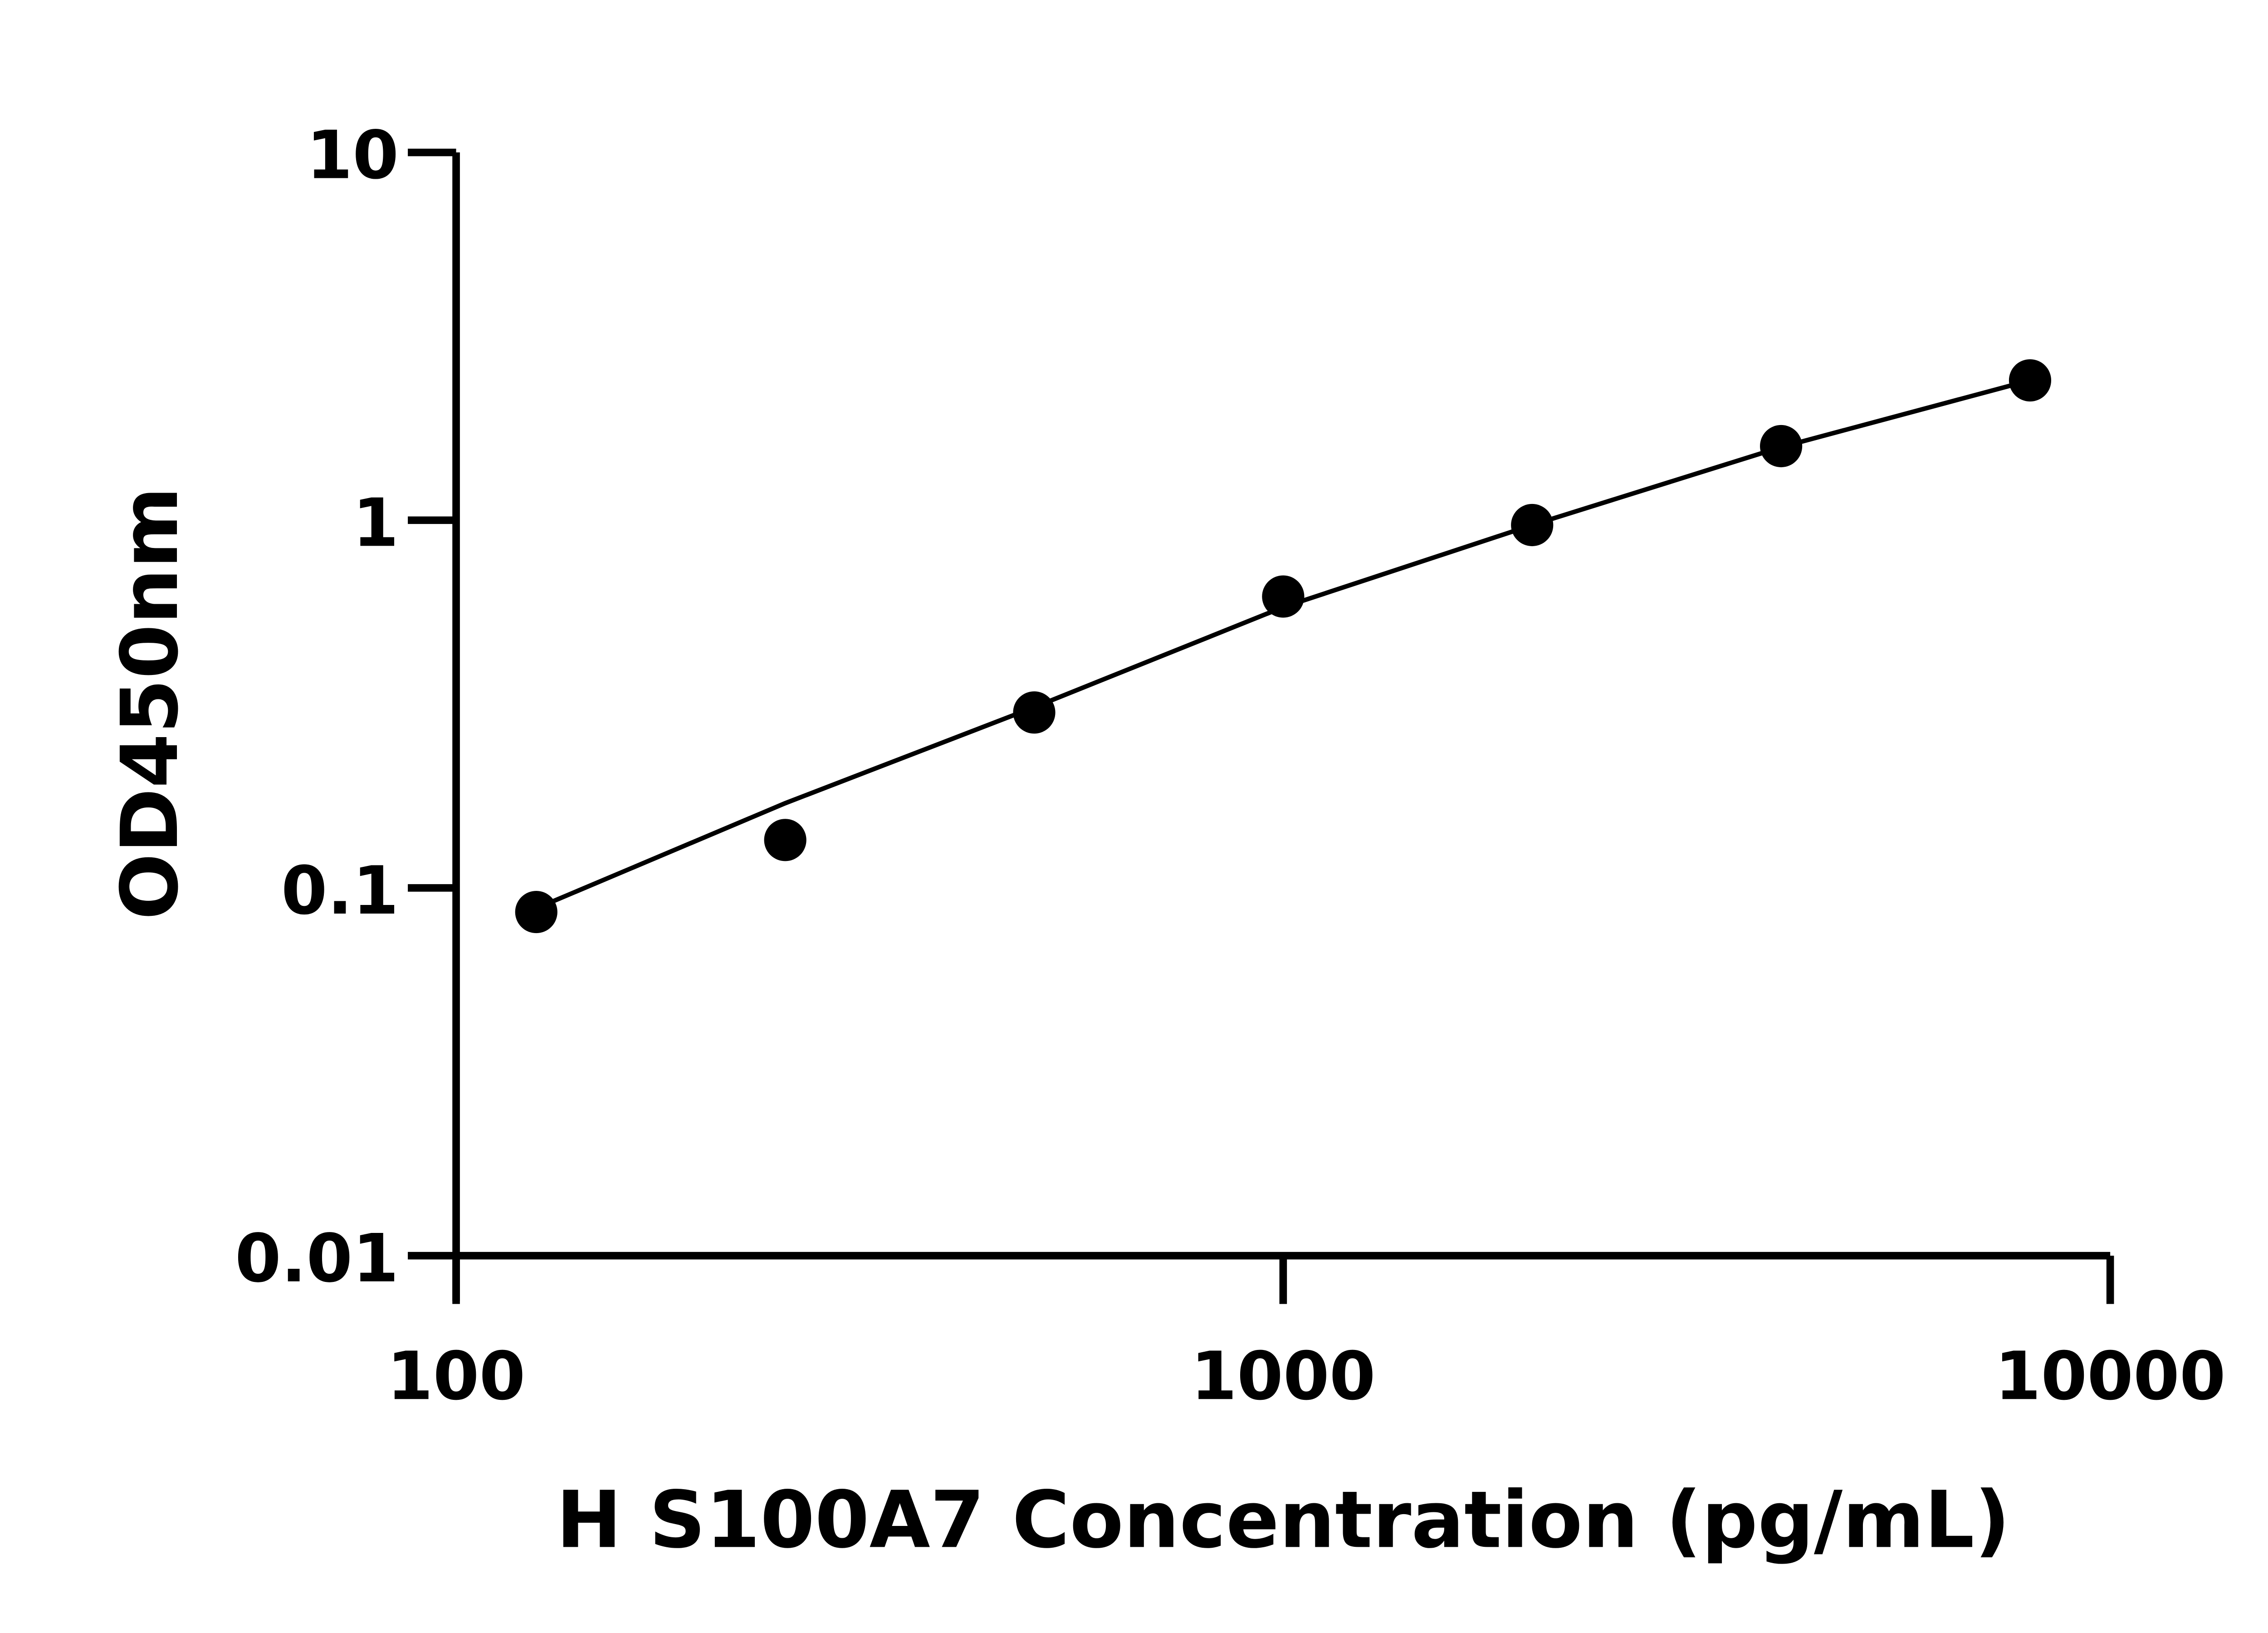 This screenshot has height=1633, width=2268. I want to click on x-axis-label: H S100A7 Concentration (pg/mL), so click(1283, 1519).